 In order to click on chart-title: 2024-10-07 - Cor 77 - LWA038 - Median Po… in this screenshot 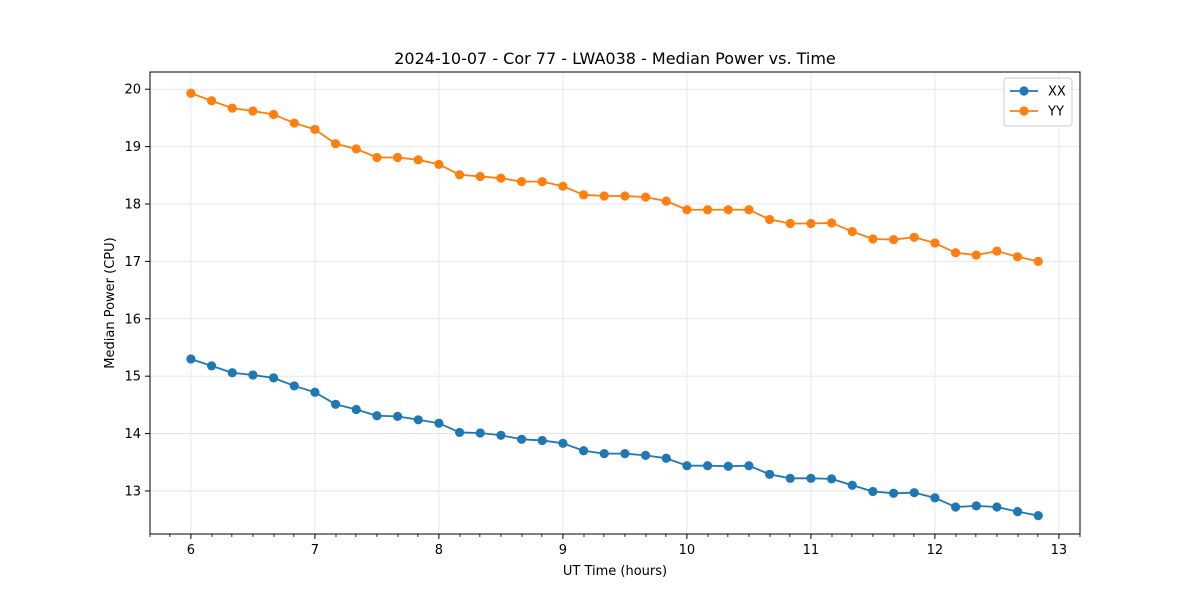, I will do `click(615, 58)`.